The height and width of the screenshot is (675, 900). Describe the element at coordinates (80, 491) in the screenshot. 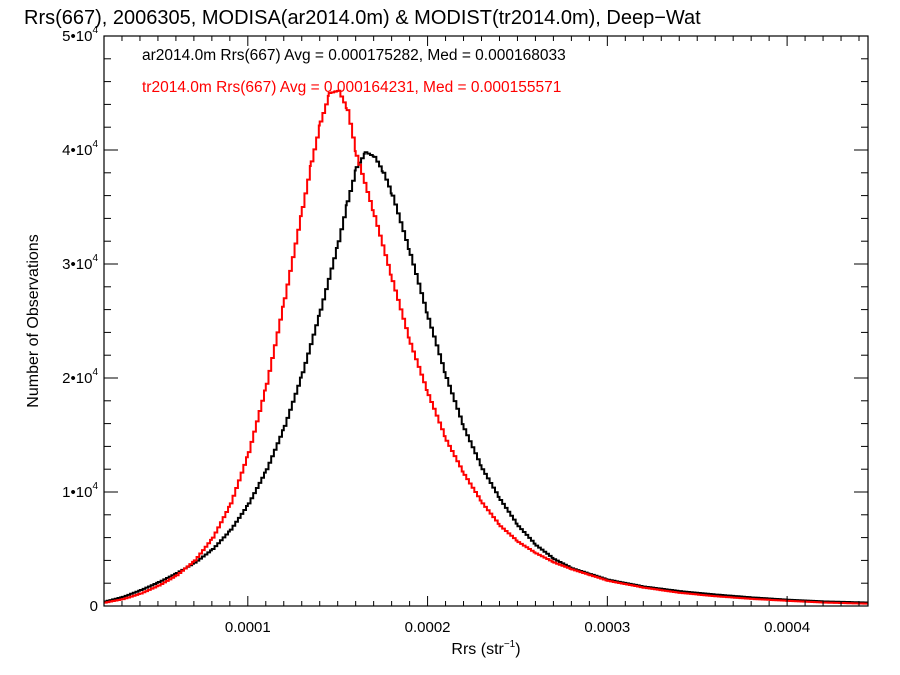

I see `y-tick-label: 1•104` at that location.